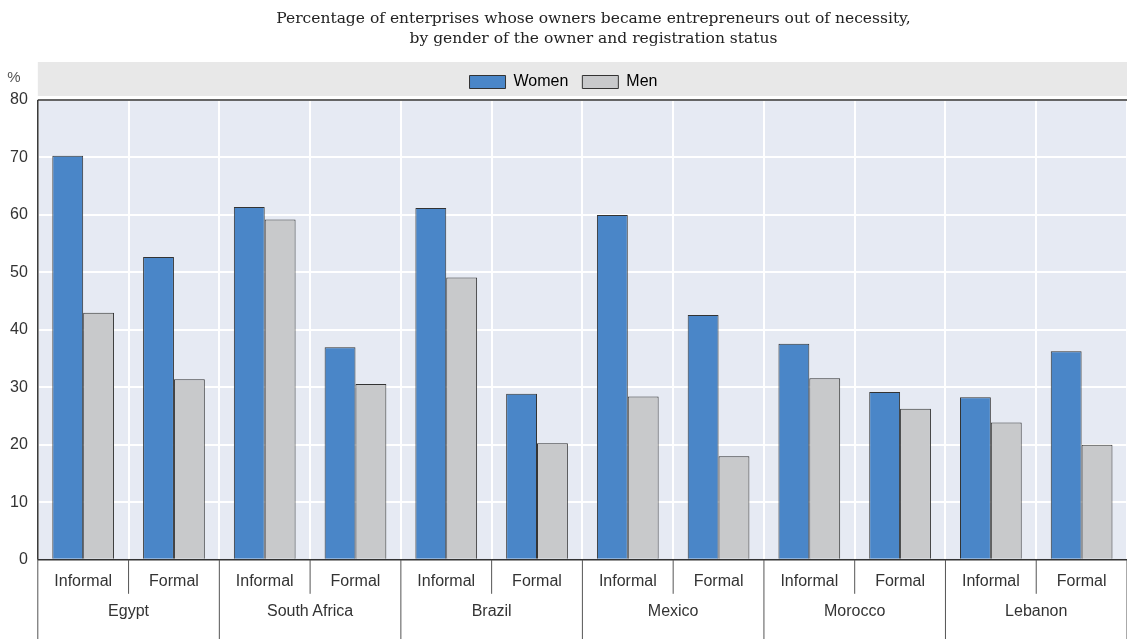 This screenshot has height=639, width=1127. What do you see at coordinates (19, 444) in the screenshot?
I see `y-tick-label: 20` at bounding box center [19, 444].